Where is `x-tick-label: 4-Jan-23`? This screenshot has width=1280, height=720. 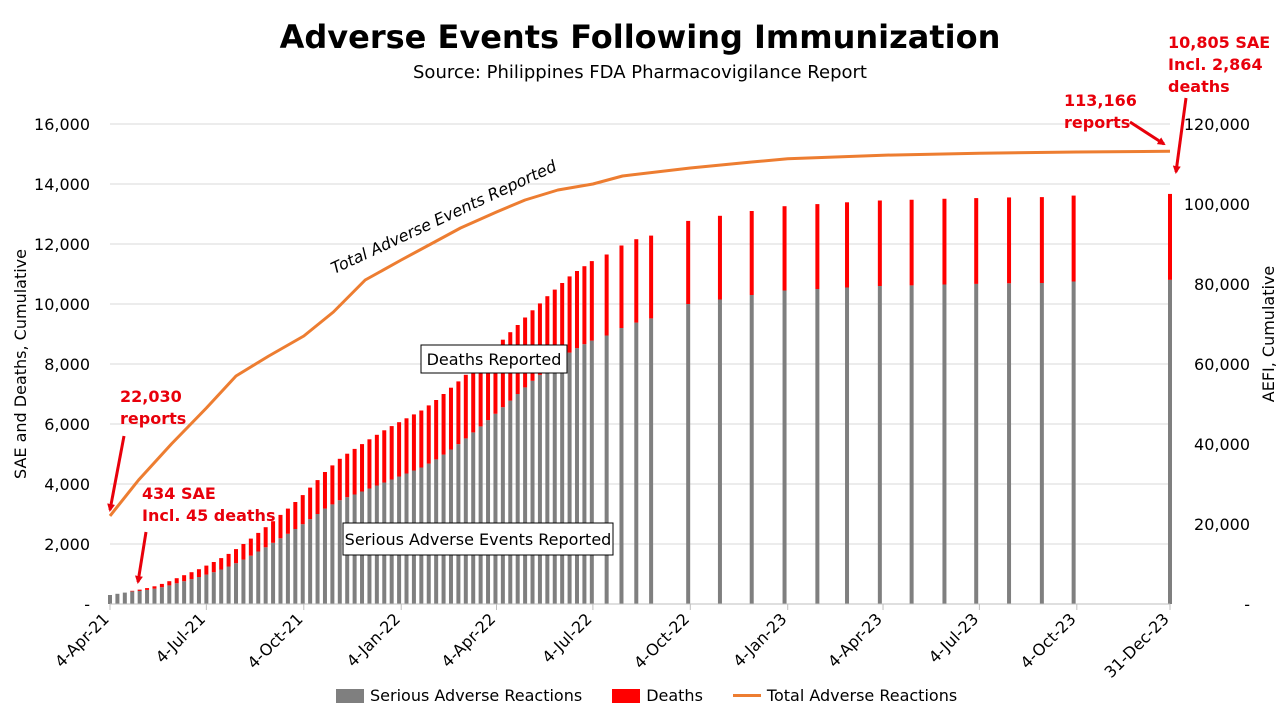 x-tick-label: 4-Jan-23 is located at coordinates (759, 639).